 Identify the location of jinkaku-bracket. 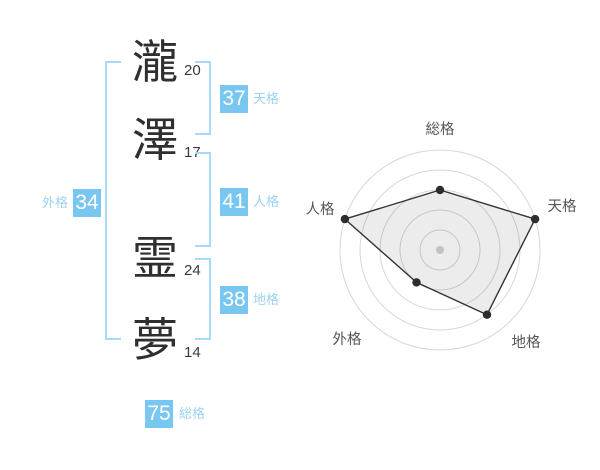
(203, 199).